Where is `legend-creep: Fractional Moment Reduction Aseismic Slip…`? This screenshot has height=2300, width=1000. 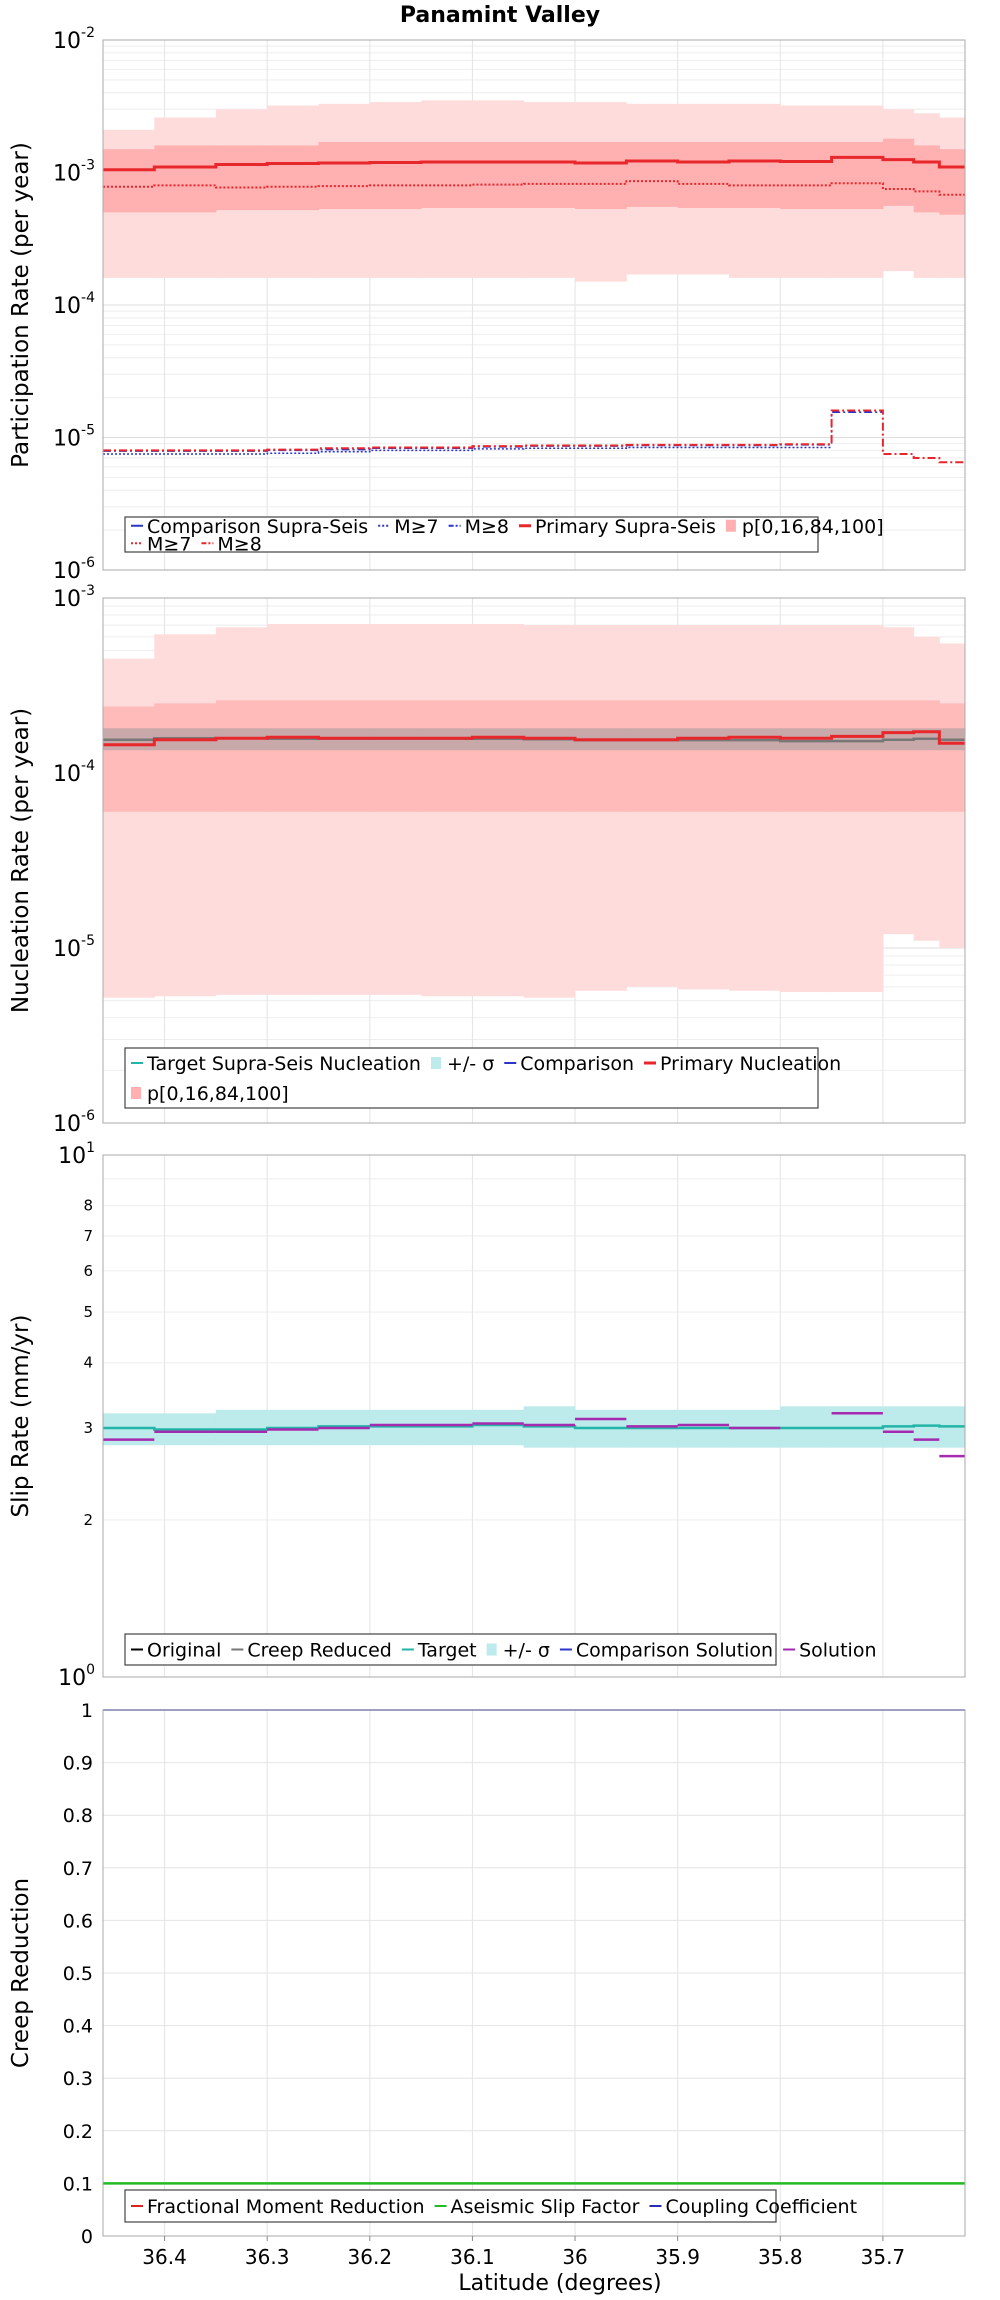
legend-creep: Fractional Moment Reduction Aseismic Slip… is located at coordinates (490, 2206).